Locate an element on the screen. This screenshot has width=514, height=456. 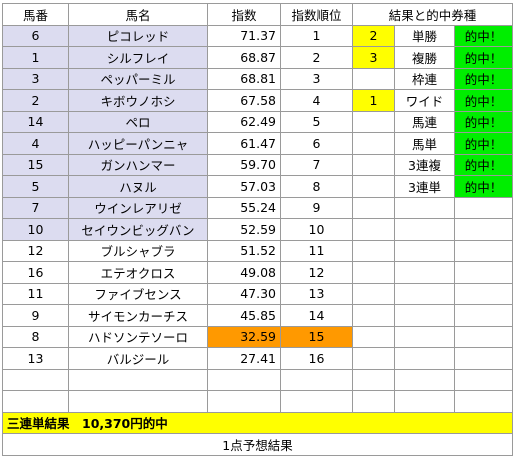
cell-uma: 3 is located at coordinates (35, 78).